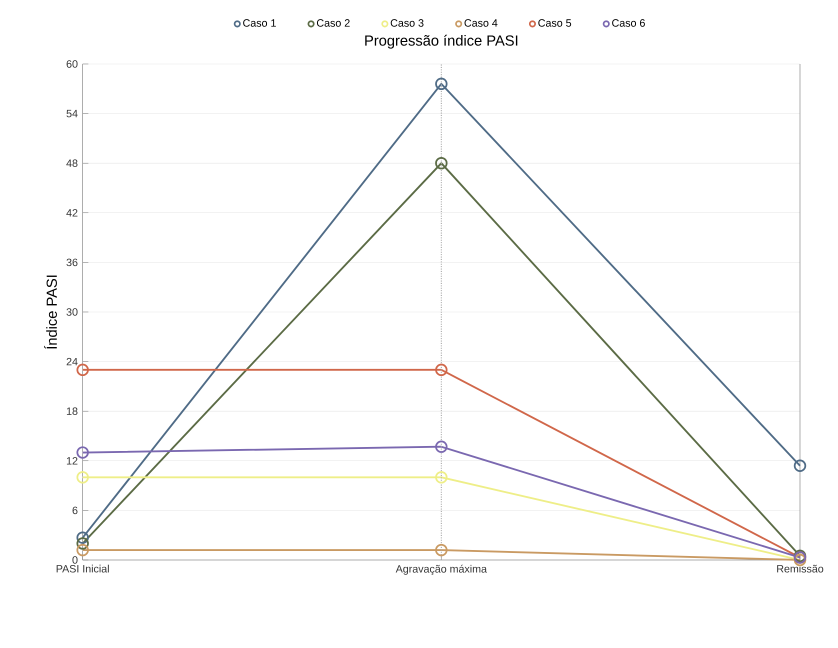  I want to click on x-tick-label: Remissão, so click(800, 568).